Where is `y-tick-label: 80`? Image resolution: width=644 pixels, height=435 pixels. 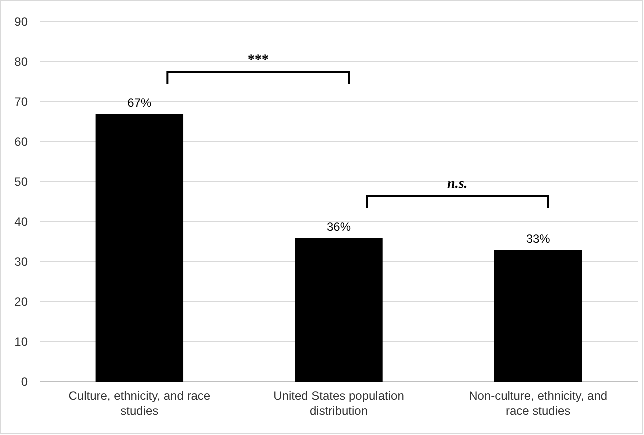
y-tick-label: 80 is located at coordinates (21, 62).